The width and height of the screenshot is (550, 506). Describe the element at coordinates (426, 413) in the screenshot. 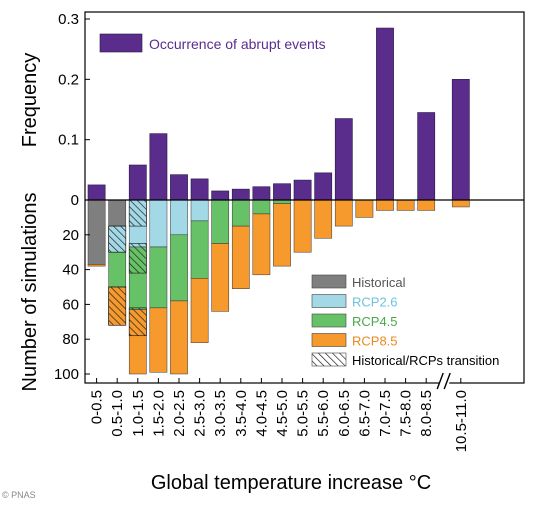

I see `xtick-label-8.0-8.5: 8.0-8.5` at that location.